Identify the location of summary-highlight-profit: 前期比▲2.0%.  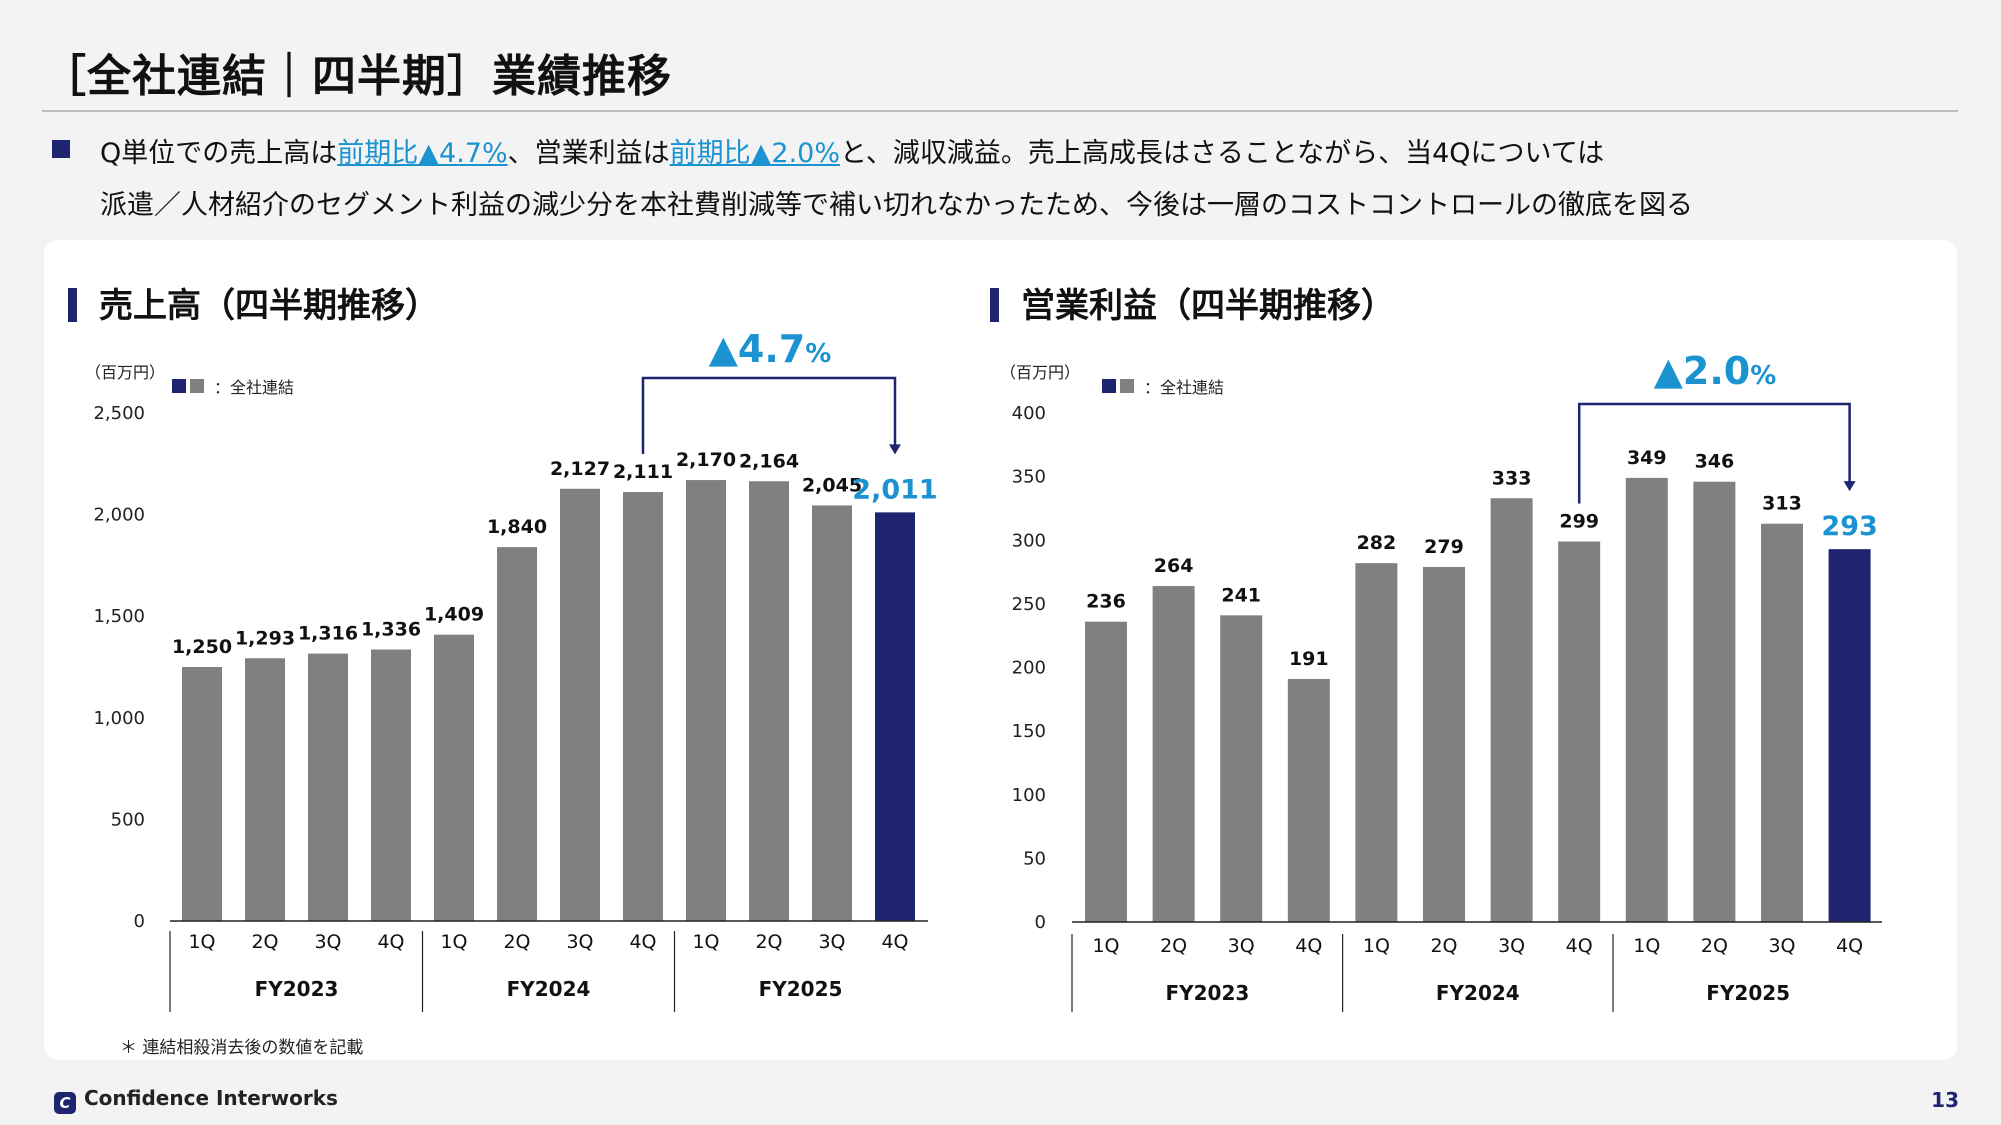
(754, 153).